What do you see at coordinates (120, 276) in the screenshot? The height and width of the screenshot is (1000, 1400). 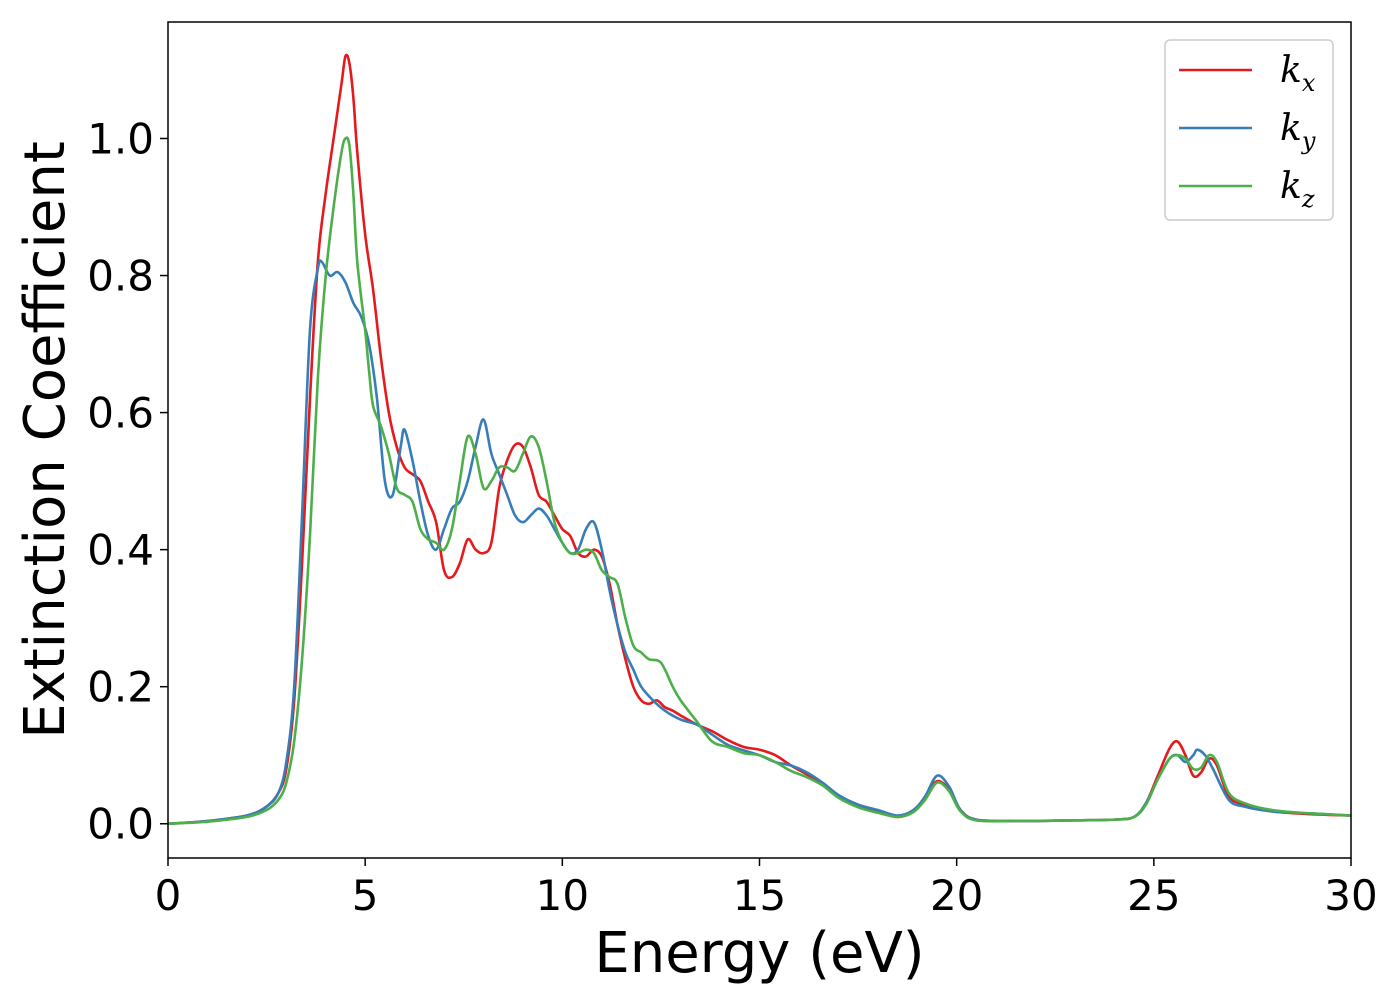 I see `y-tick-label: 0.8` at bounding box center [120, 276].